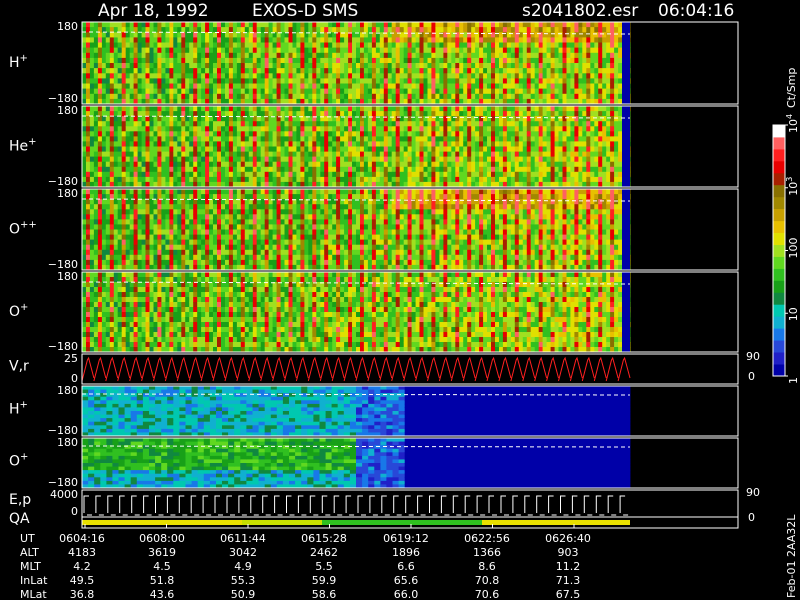 The width and height of the screenshot is (800, 600). What do you see at coordinates (406, 594) in the screenshot?
I see `ephemeris-cell: 66.0` at bounding box center [406, 594].